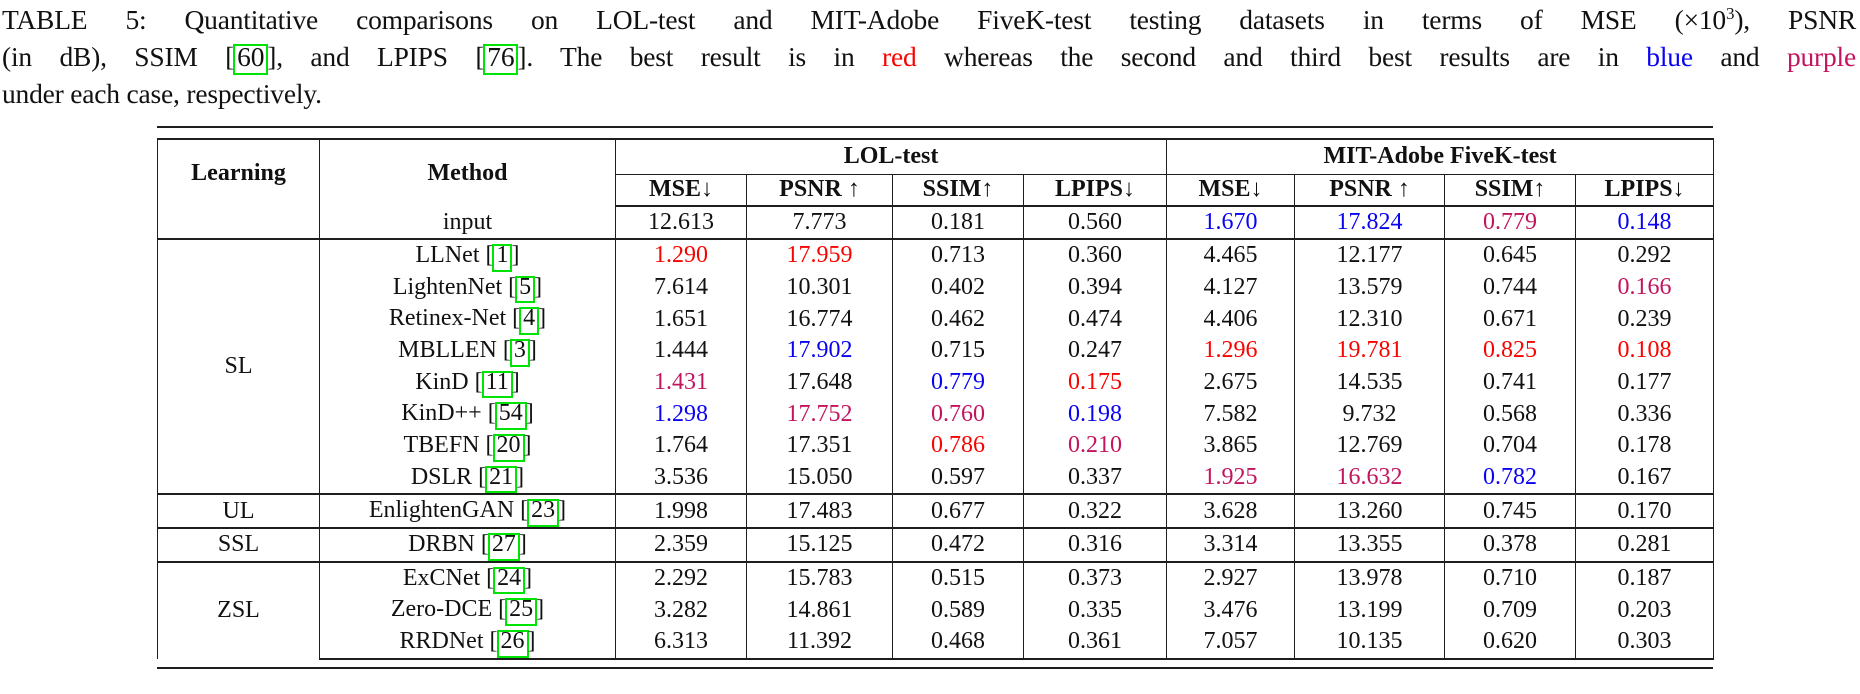 This screenshot has height=694, width=1860. I want to click on header-metric-mit-ssim: SSIM↑, so click(1510, 190).